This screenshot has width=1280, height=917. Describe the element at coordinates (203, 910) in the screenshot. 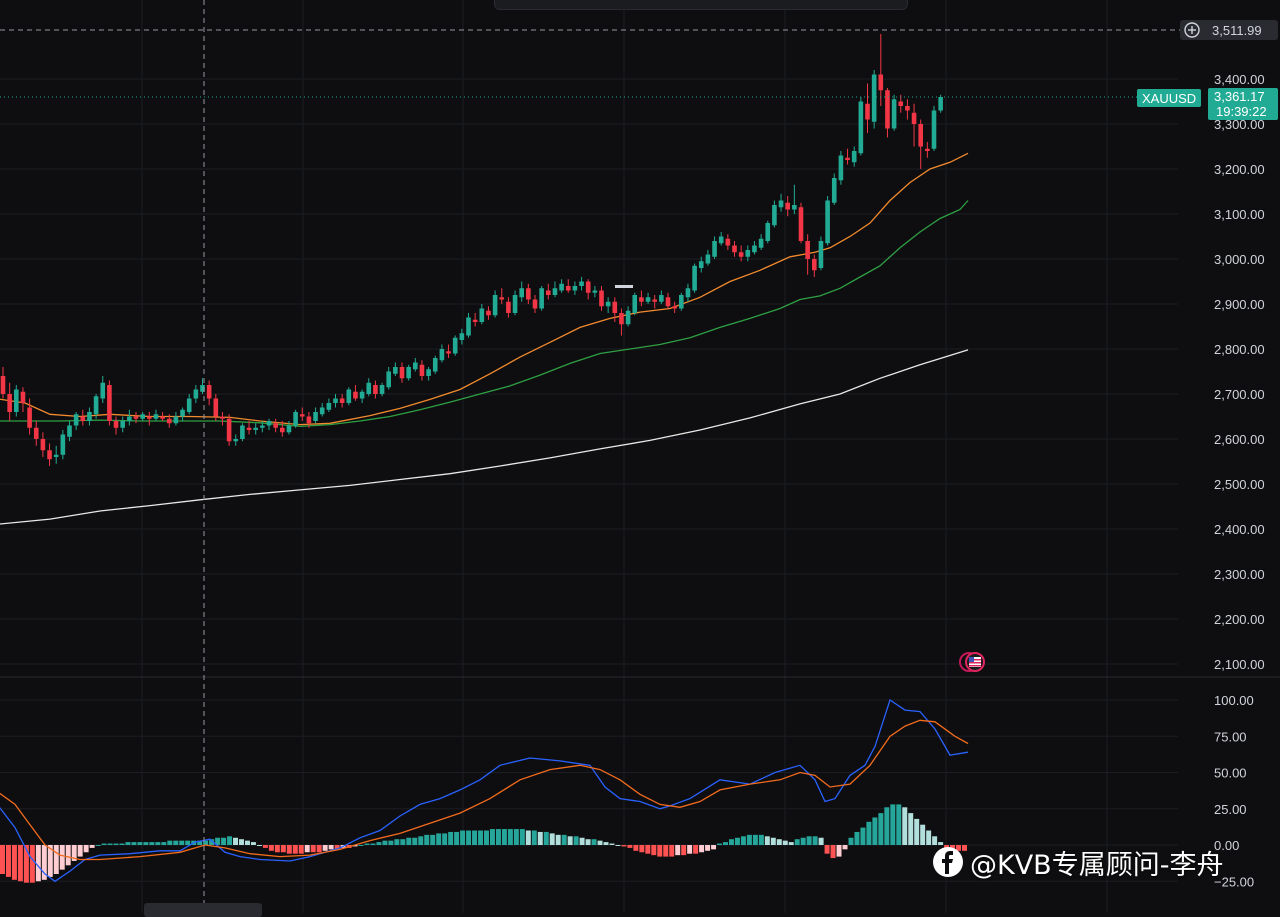

I see `time-axis-label` at that location.